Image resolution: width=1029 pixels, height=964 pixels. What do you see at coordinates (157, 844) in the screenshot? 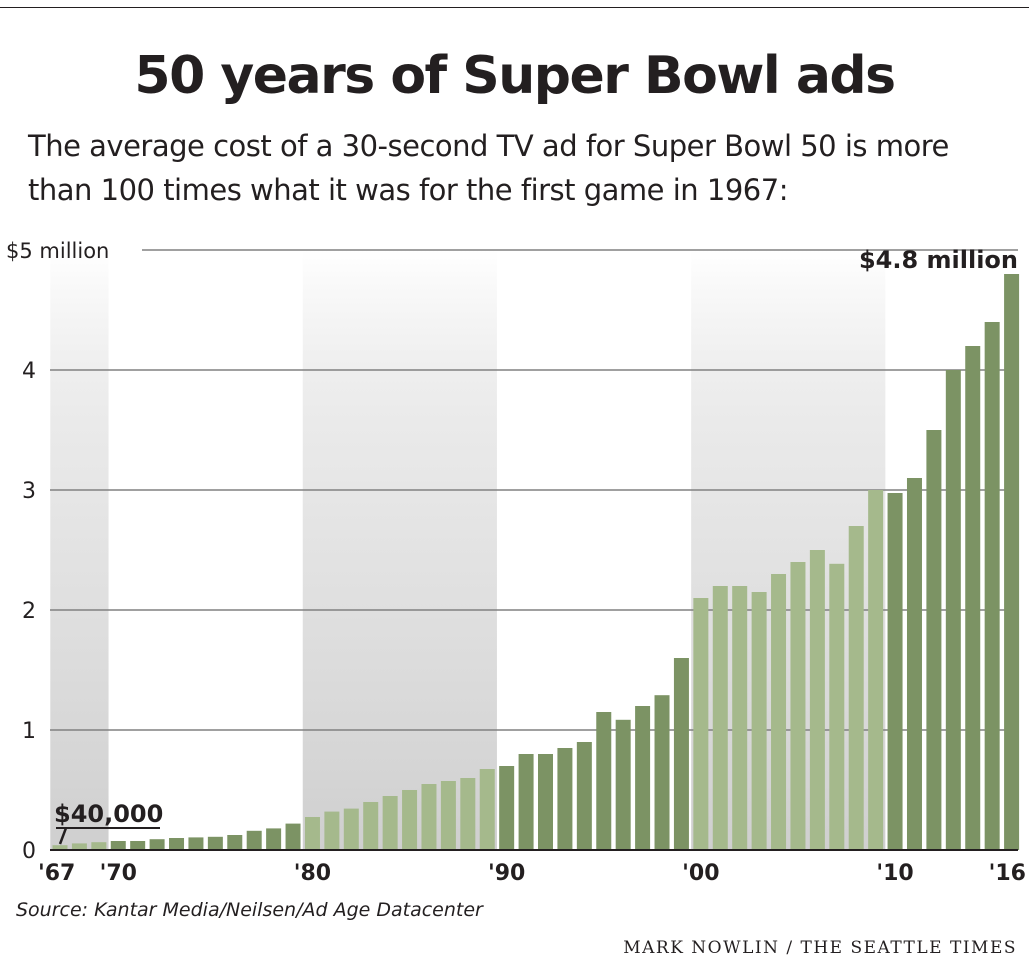
I see `bar-1972` at bounding box center [157, 844].